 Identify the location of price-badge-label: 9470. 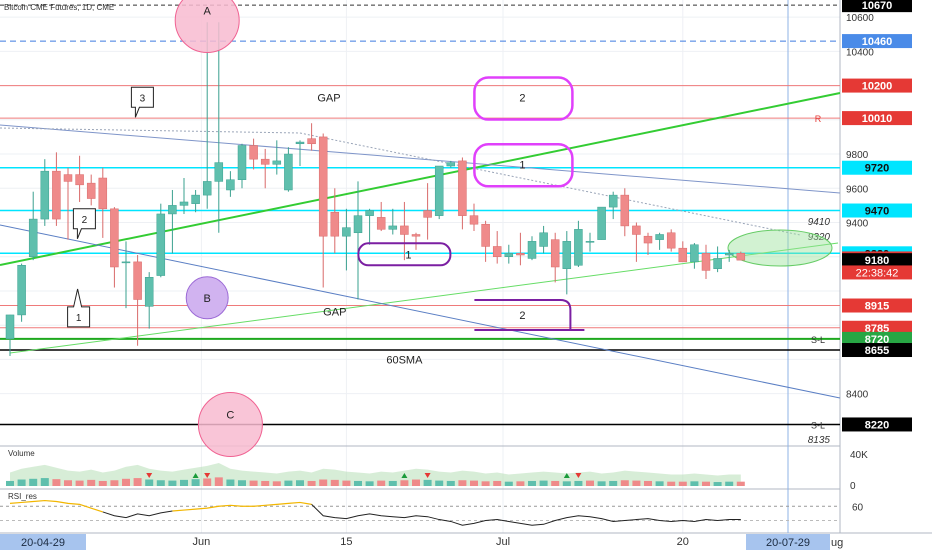
(877, 212).